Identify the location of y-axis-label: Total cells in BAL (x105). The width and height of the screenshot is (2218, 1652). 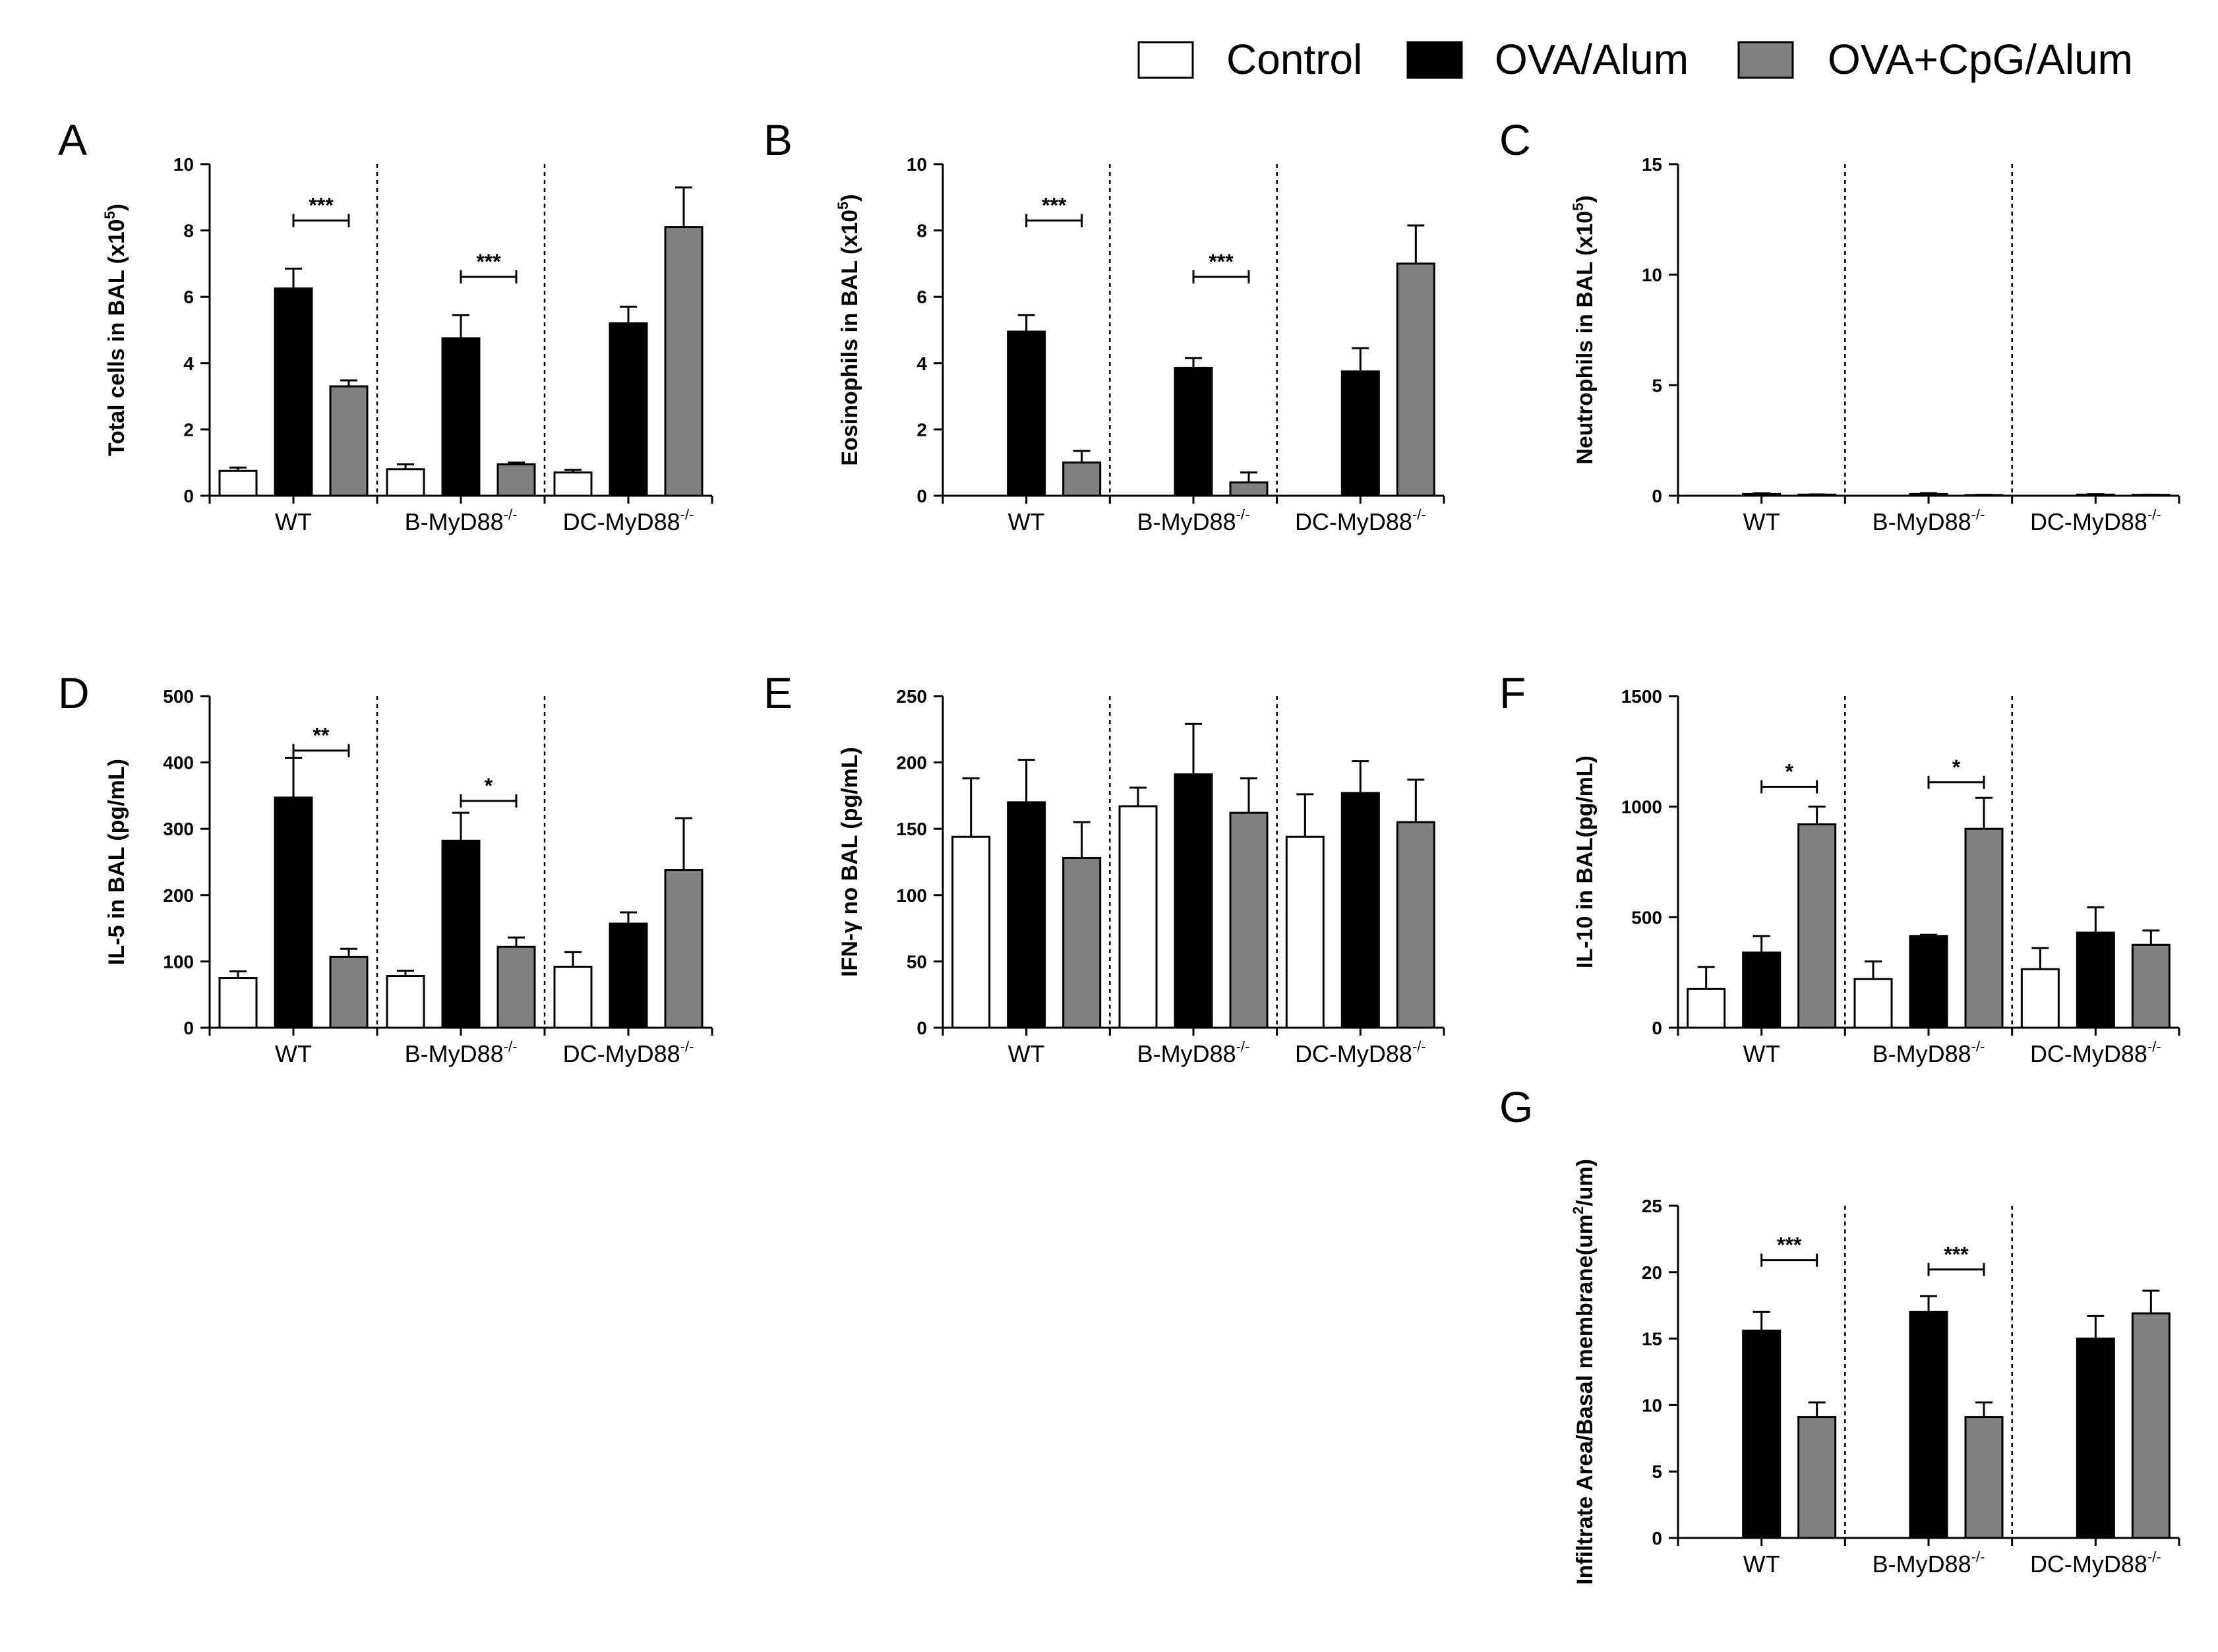
(115, 330).